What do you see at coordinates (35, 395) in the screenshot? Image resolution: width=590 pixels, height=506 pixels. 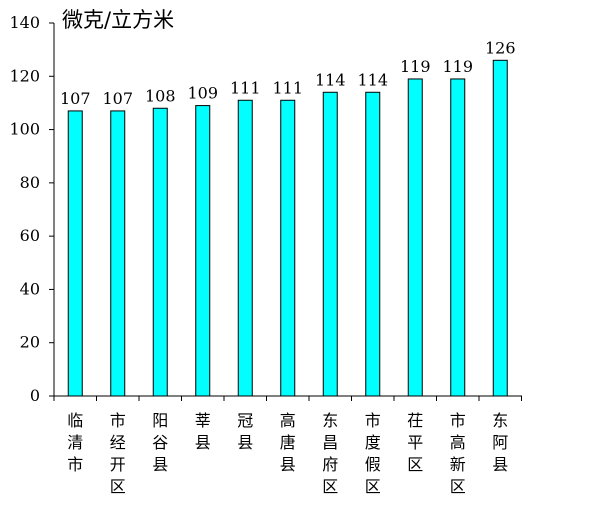 I see `y-tick-label: 0` at bounding box center [35, 395].